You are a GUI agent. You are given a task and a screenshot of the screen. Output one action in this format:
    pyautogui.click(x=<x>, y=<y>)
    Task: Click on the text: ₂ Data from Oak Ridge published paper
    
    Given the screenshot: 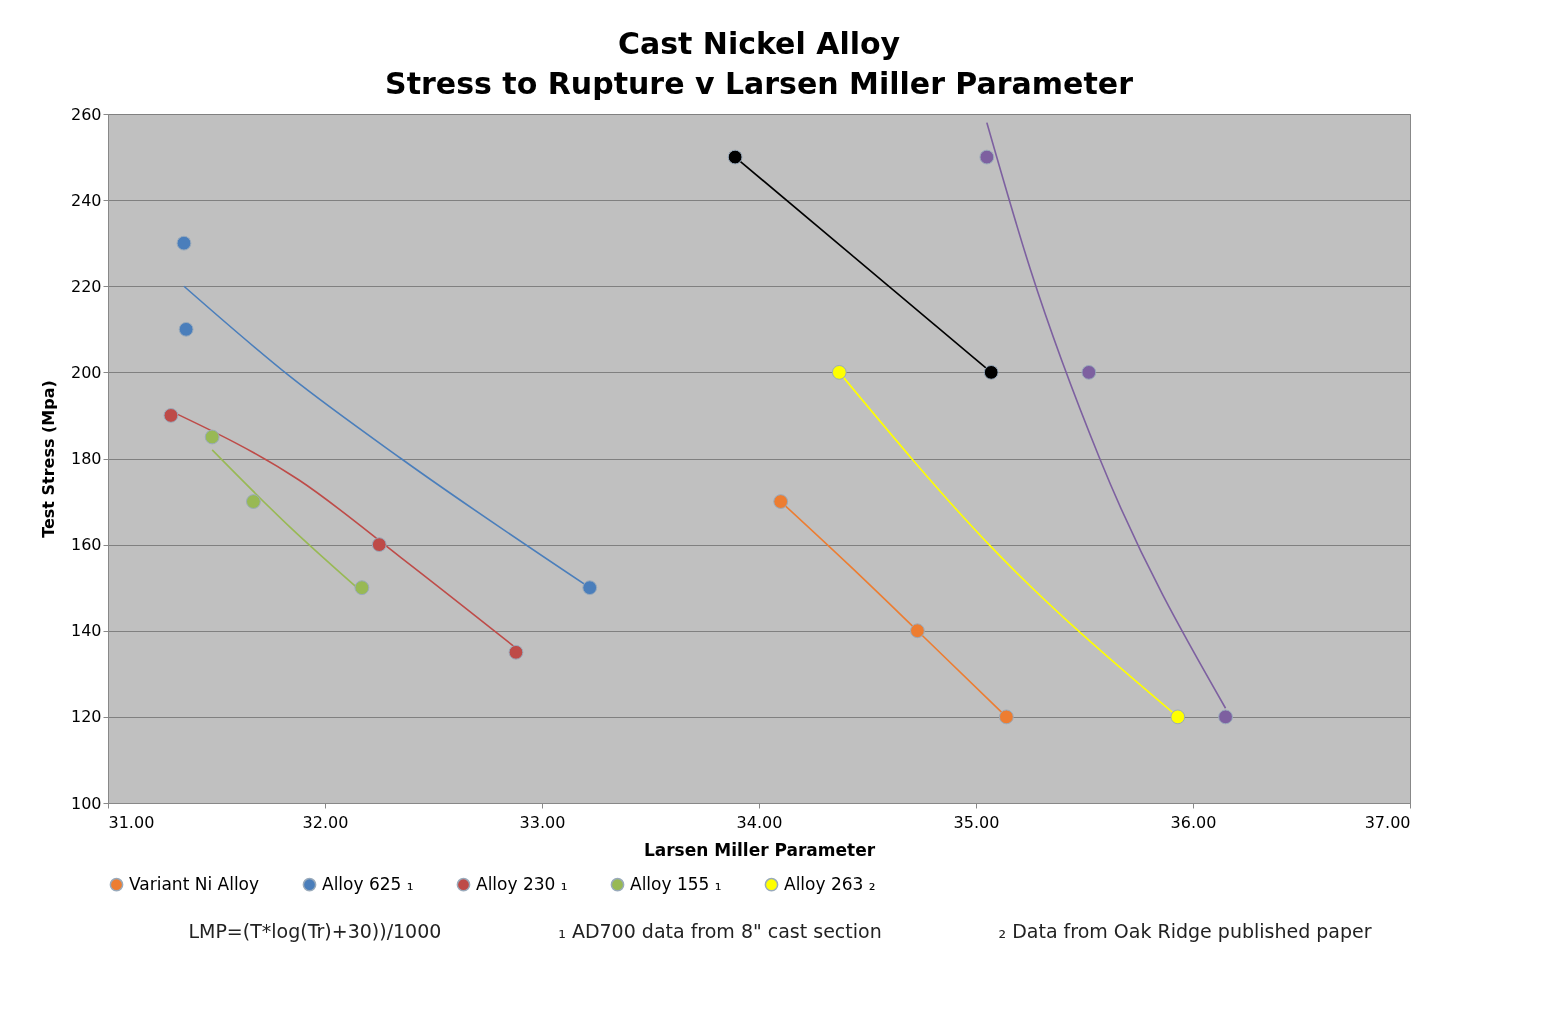 What is the action you would take?
    pyautogui.click(x=1185, y=931)
    